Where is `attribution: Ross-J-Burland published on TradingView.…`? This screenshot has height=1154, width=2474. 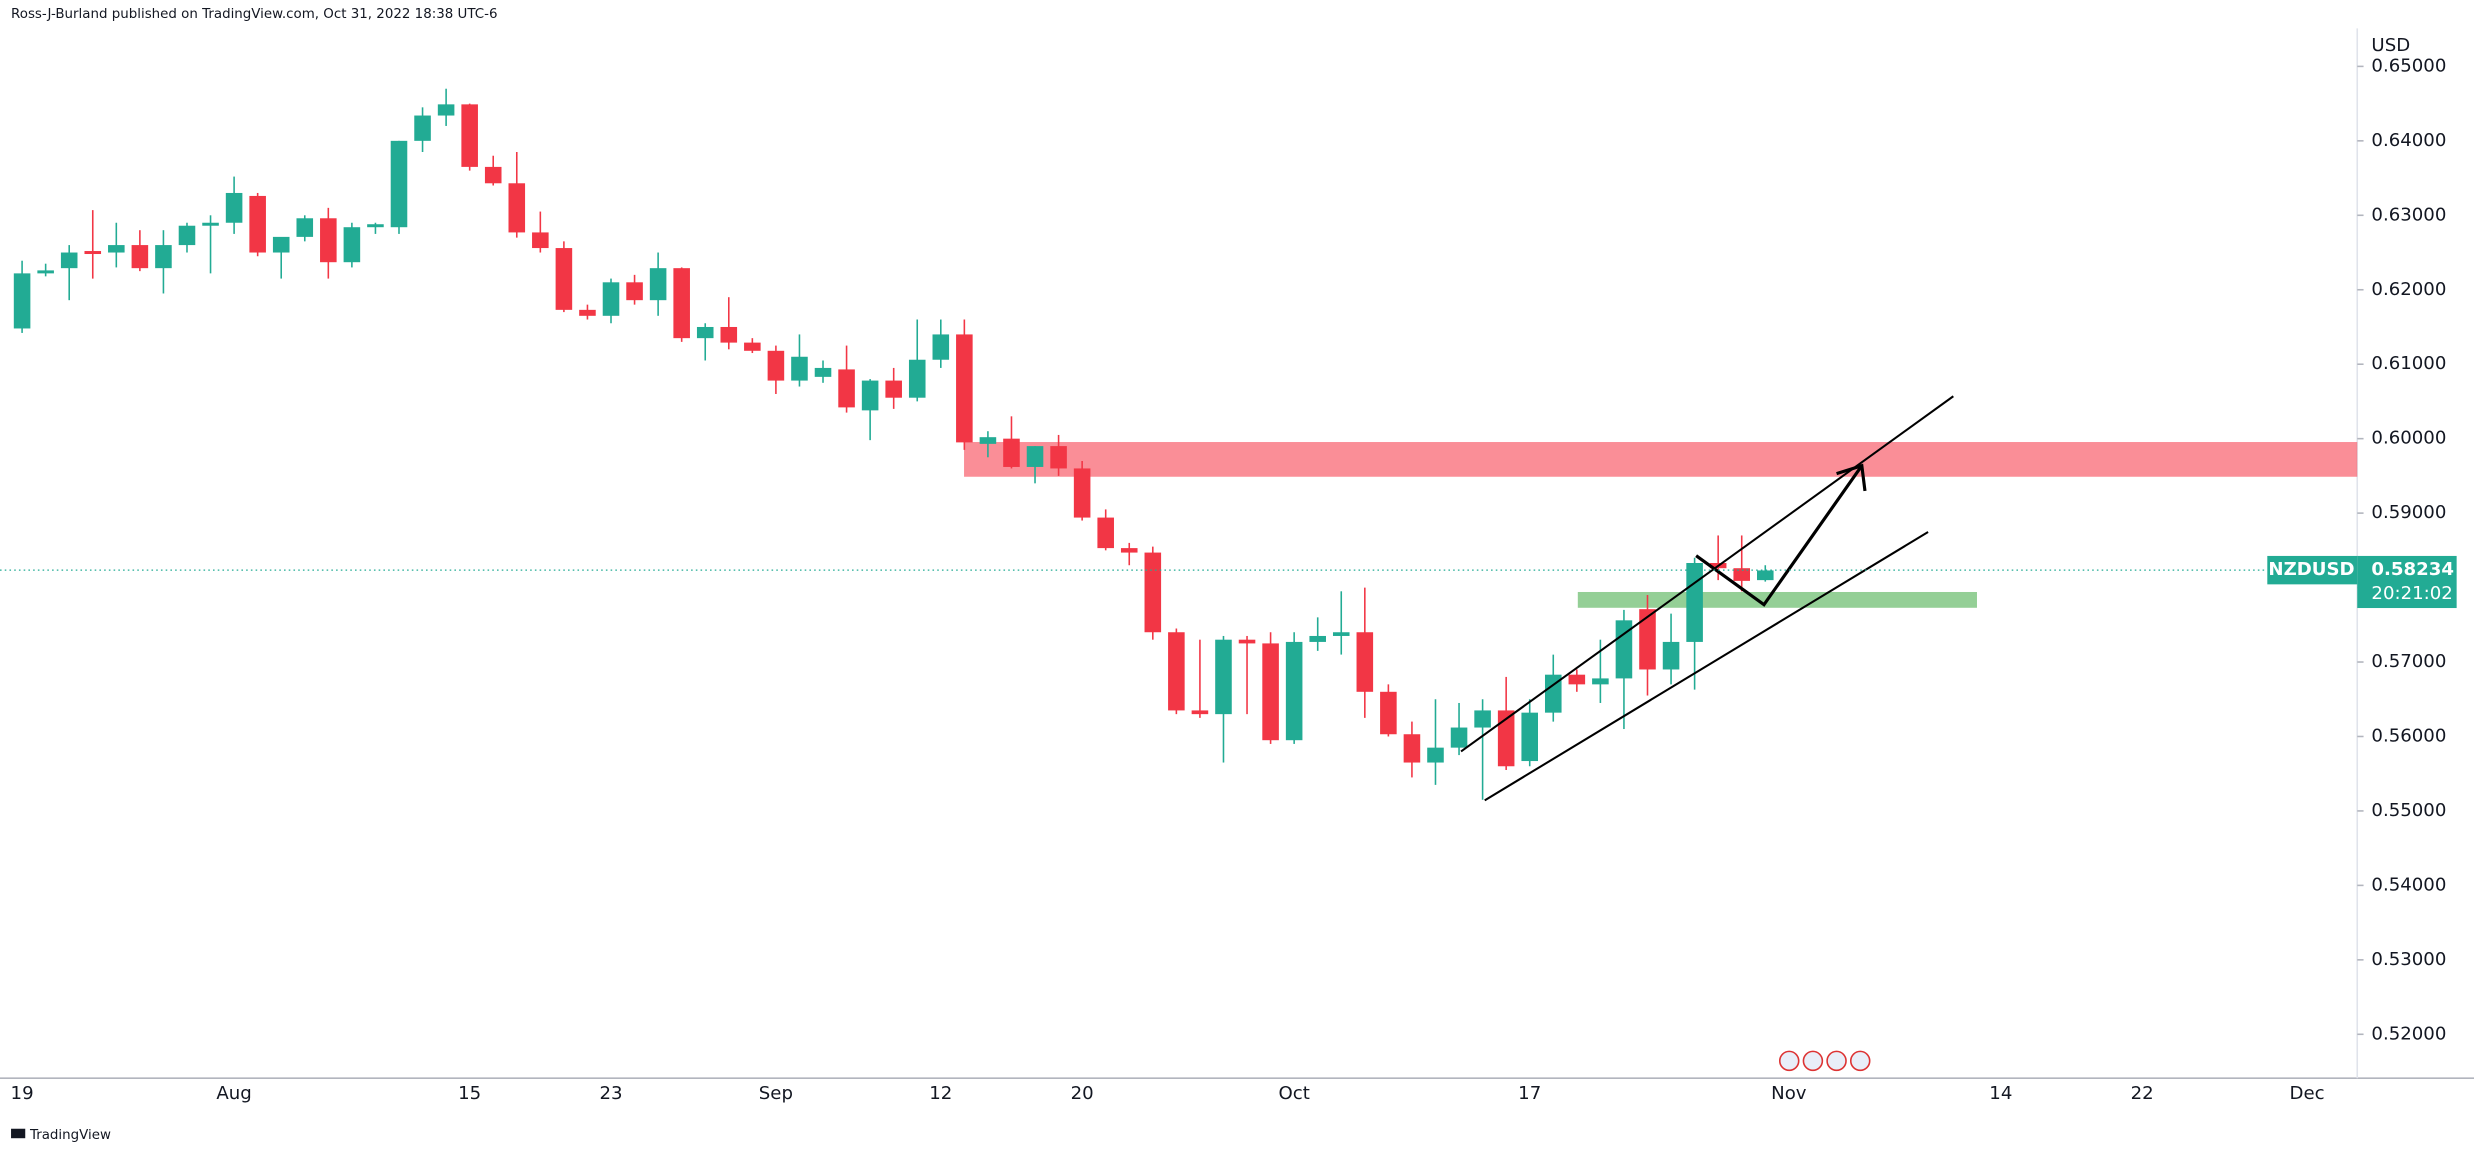 attribution: Ross-J-Burland published on TradingView.… is located at coordinates (254, 14).